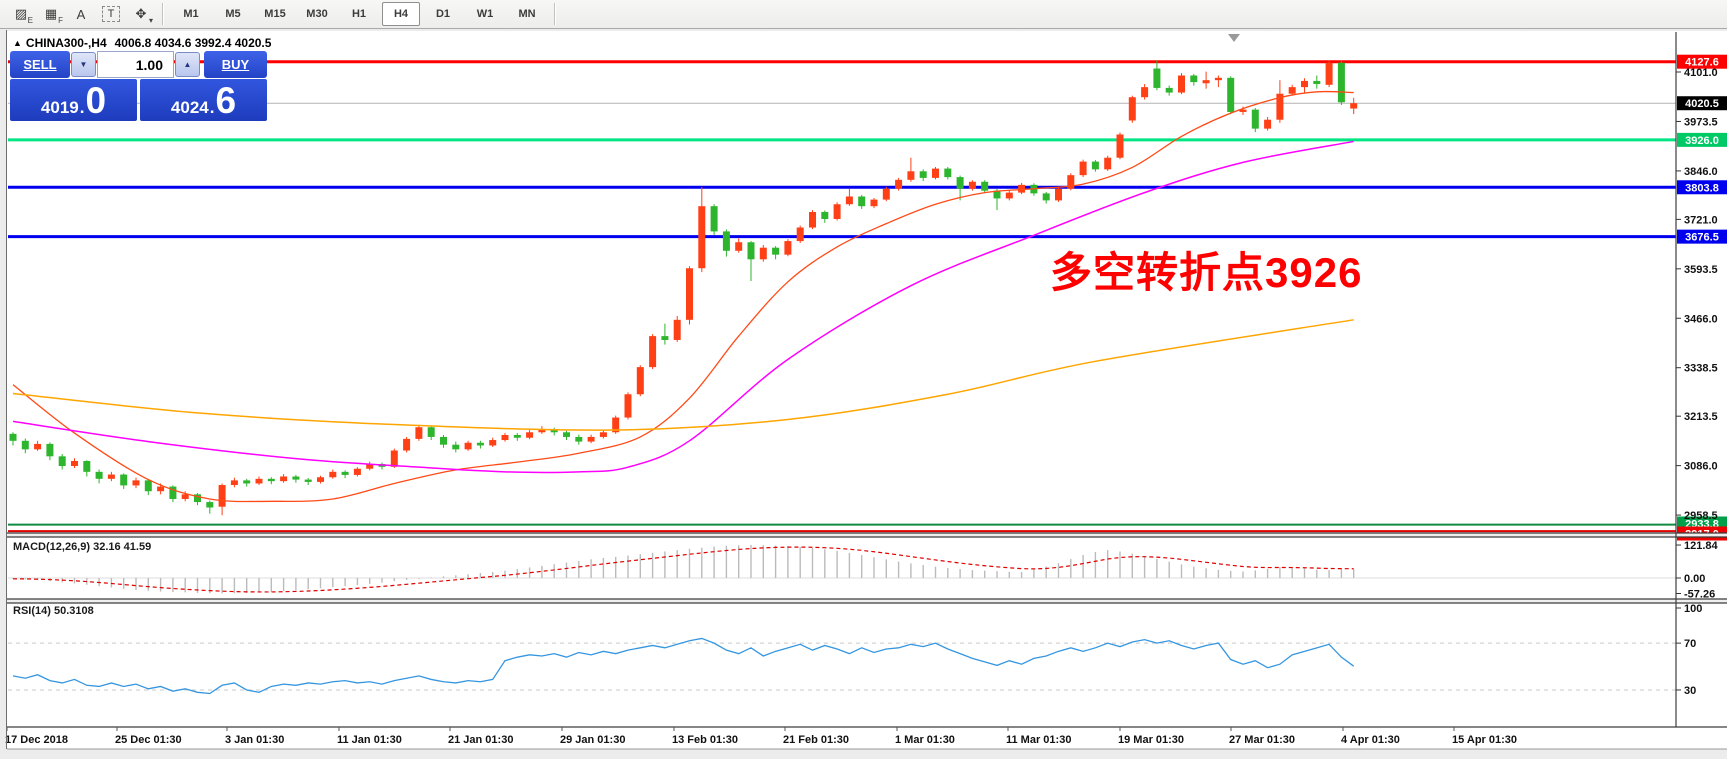 The width and height of the screenshot is (1727, 759). I want to click on timeframe-group: M1 M5 M15 M30 H1 H4 D1 W1 MN, so click(359, 14).